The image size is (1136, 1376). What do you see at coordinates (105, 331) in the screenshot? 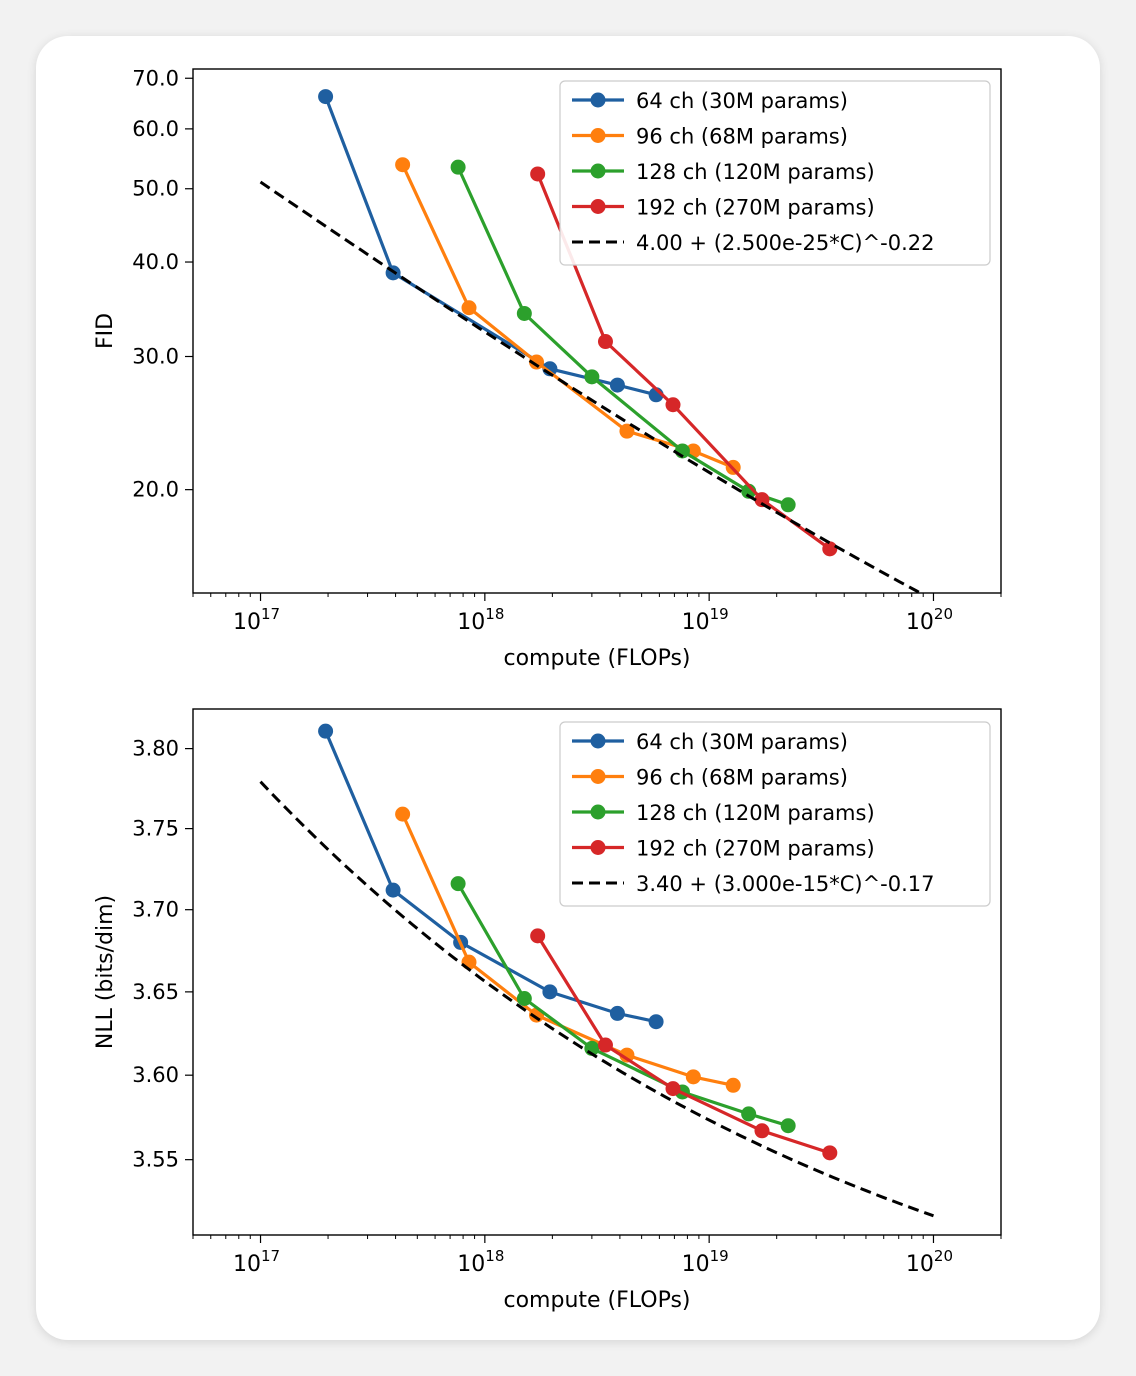
I see `y-axis-label: FID` at bounding box center [105, 331].